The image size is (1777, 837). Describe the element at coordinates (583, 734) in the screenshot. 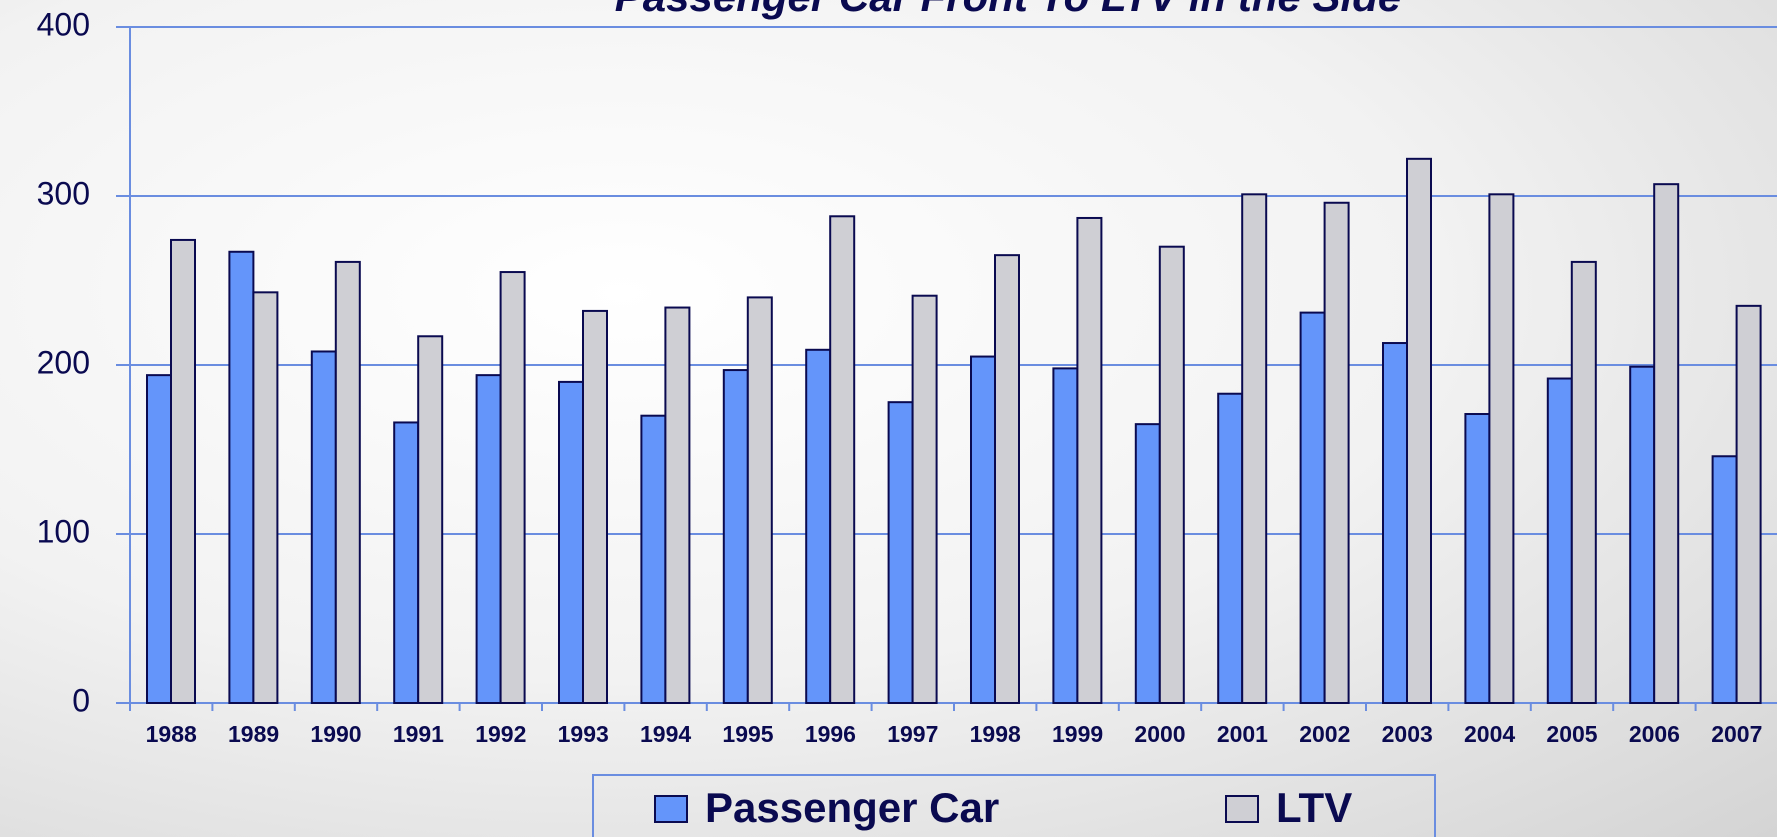

I see `x-tick-label: 1993` at that location.